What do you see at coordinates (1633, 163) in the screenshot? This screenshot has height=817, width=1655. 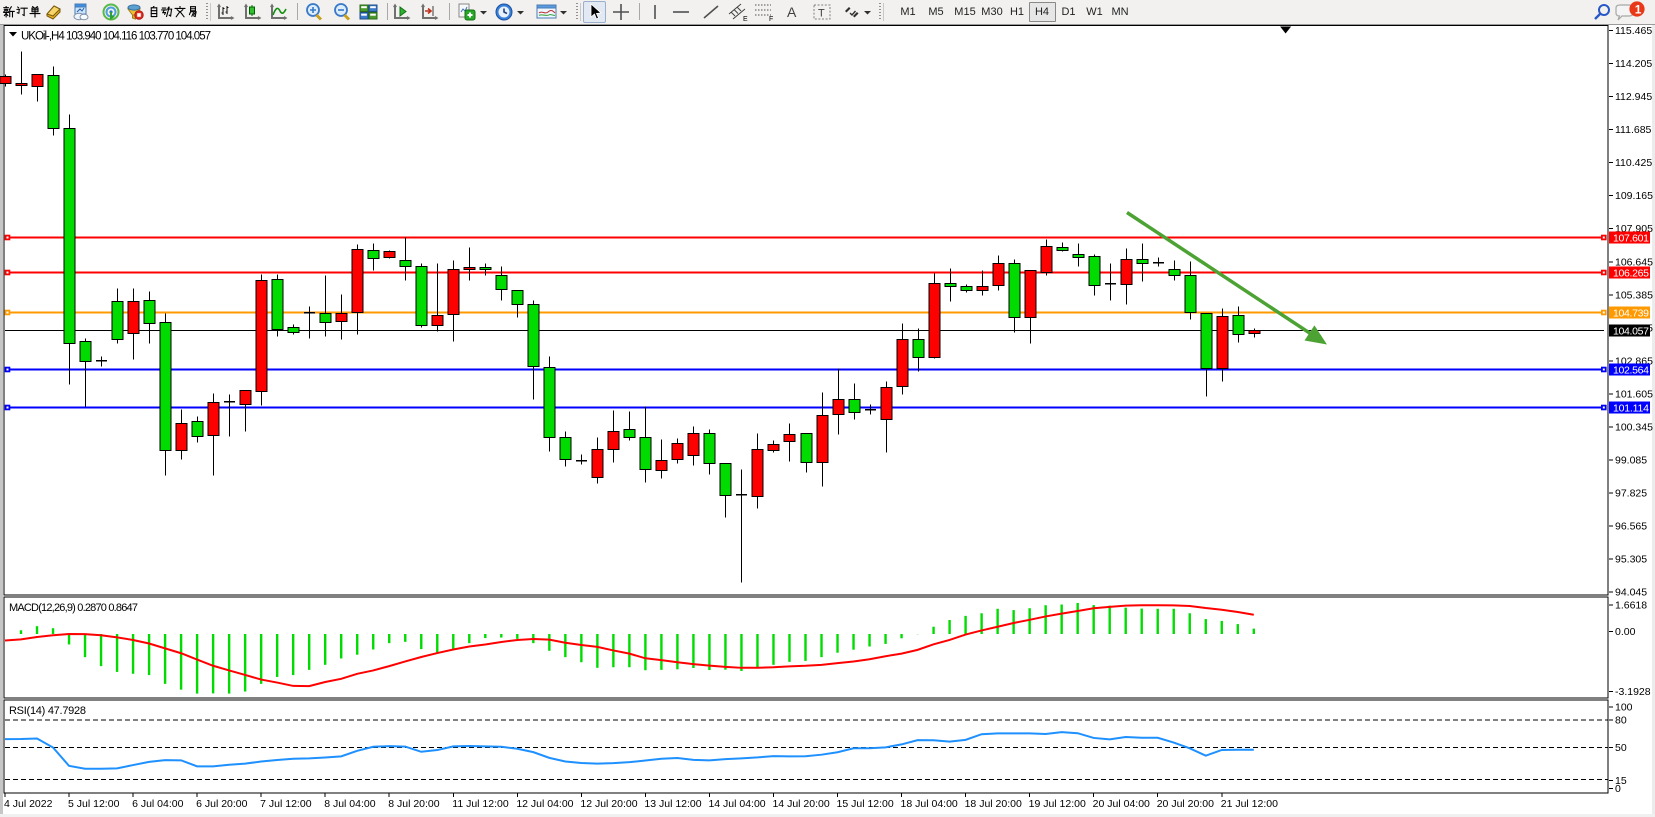 I see `price-axis-label: 110.425` at bounding box center [1633, 163].